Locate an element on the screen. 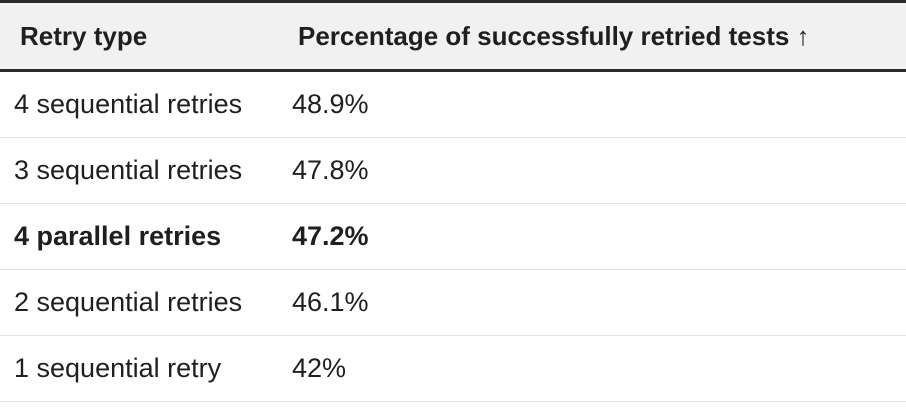 This screenshot has width=906, height=411. cell-retry-type: 2 sequential retries is located at coordinates (141, 302).